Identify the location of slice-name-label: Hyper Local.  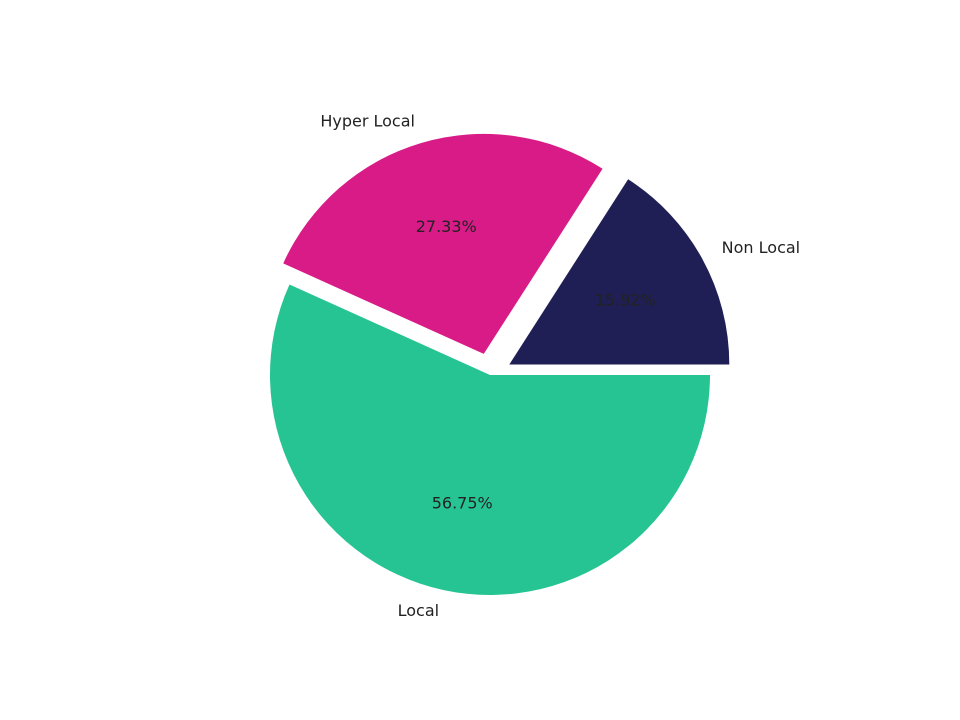
(367, 120).